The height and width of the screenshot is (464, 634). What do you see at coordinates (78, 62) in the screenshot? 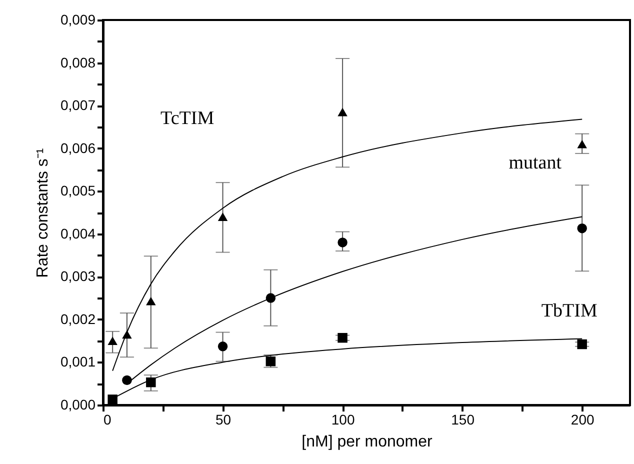
I see `y-tick-label: 0,008` at bounding box center [78, 62].